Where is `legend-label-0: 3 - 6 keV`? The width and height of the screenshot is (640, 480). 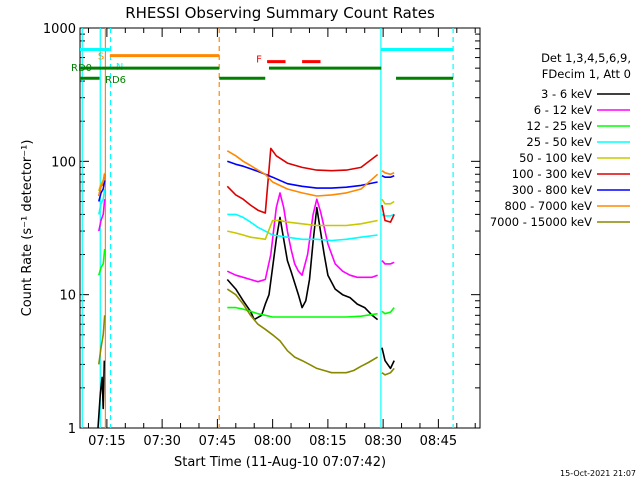 legend-label-0: 3 - 6 keV is located at coordinates (566, 94).